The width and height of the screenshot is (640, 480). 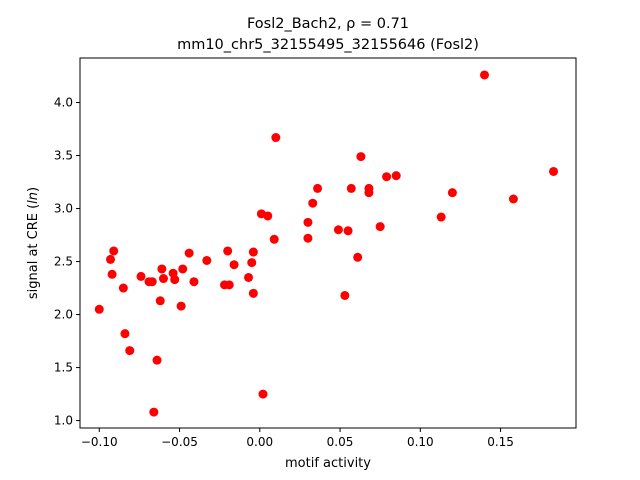 I want to click on x-axis-ticks: −0.10 −0.05 0.00 0.05 0.10 0.15, so click(x=297, y=438).